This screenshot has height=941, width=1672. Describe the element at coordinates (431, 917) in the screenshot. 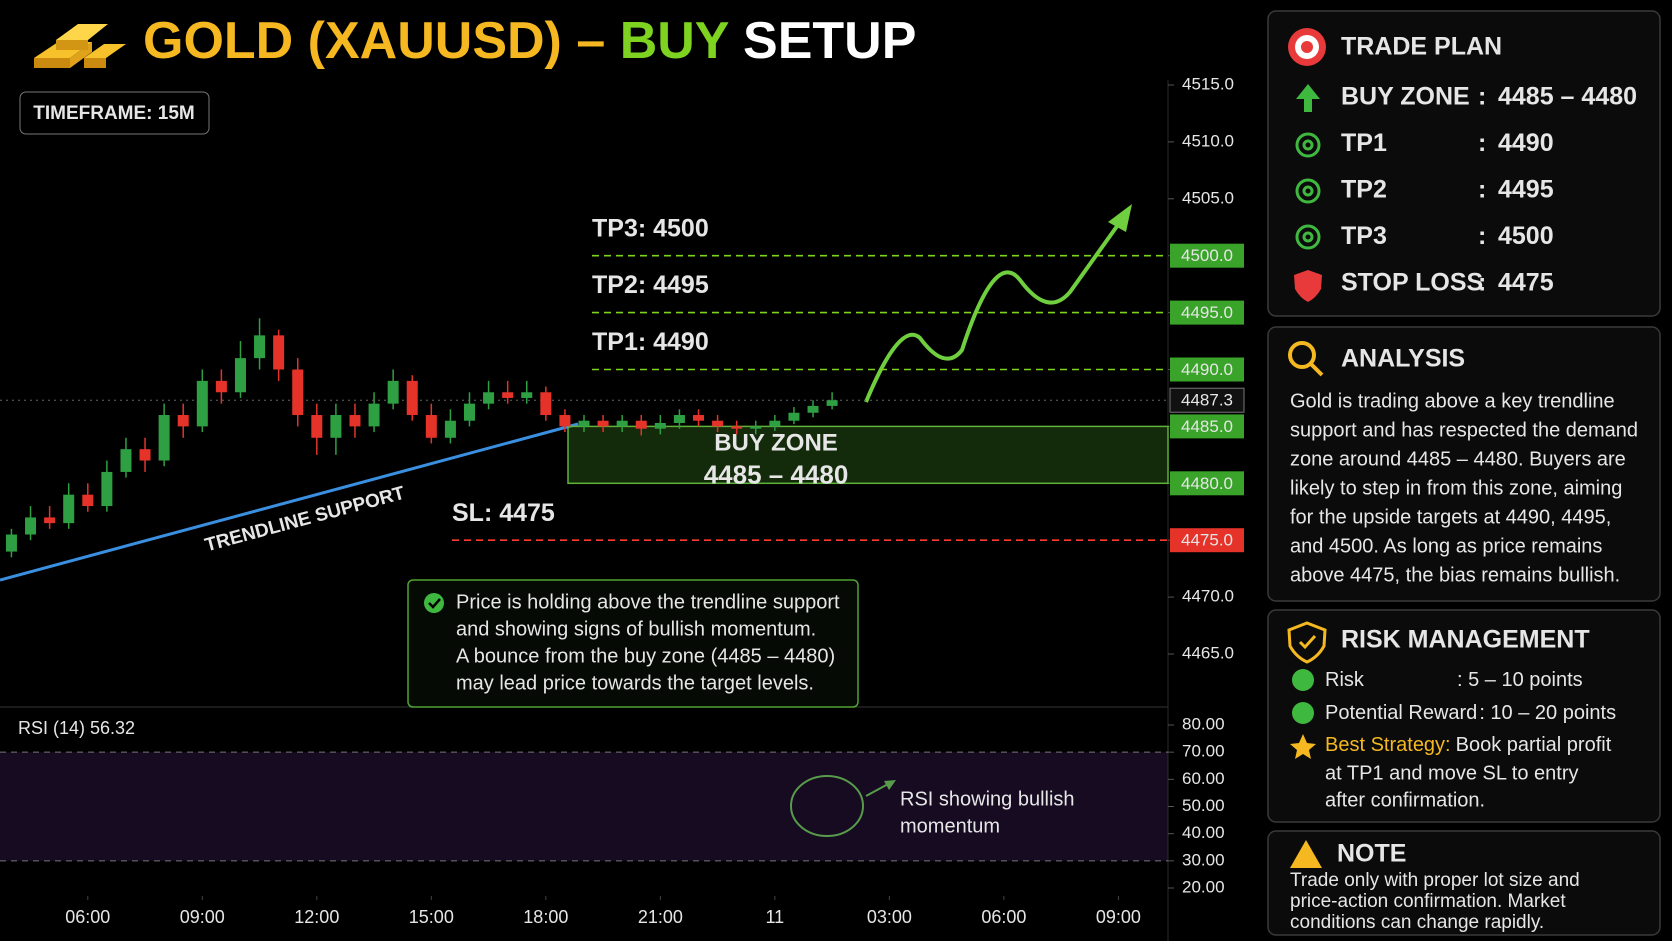

I see `x-tick-label: 15:00` at that location.